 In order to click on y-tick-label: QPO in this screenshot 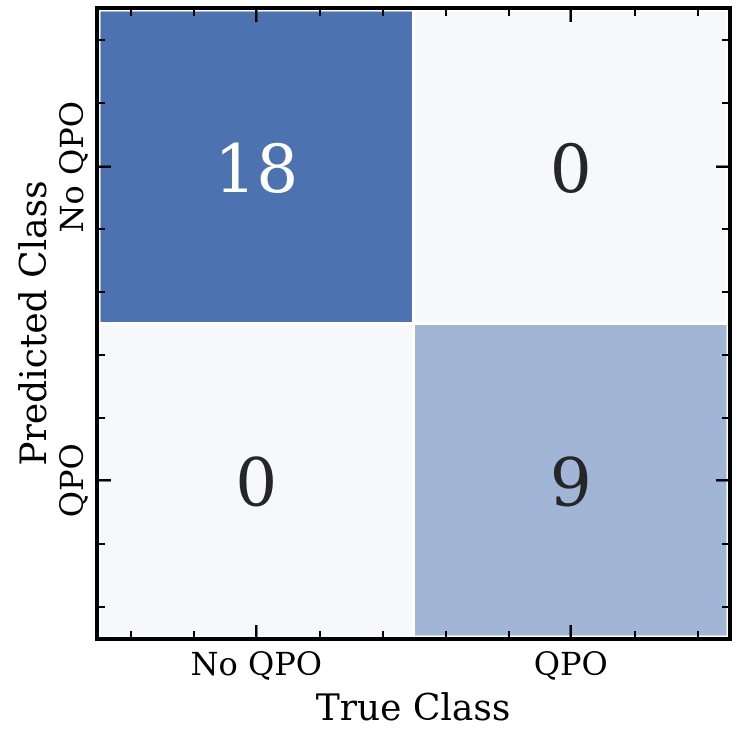, I will do `click(72, 480)`.